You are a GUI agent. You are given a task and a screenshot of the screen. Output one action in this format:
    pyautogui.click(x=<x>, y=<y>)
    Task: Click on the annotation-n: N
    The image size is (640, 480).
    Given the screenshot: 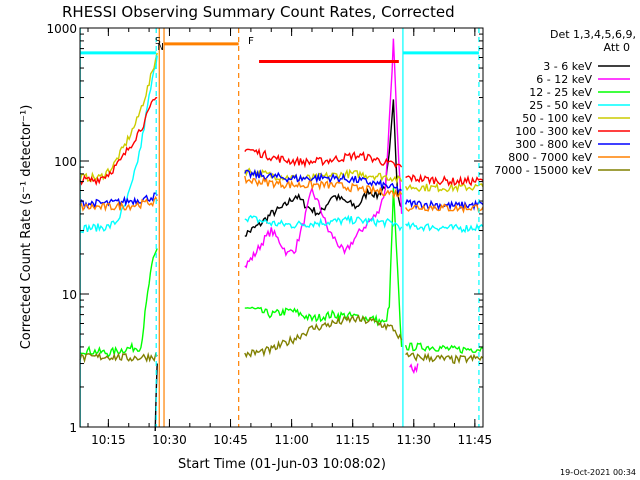 What is the action you would take?
    pyautogui.click(x=161, y=47)
    